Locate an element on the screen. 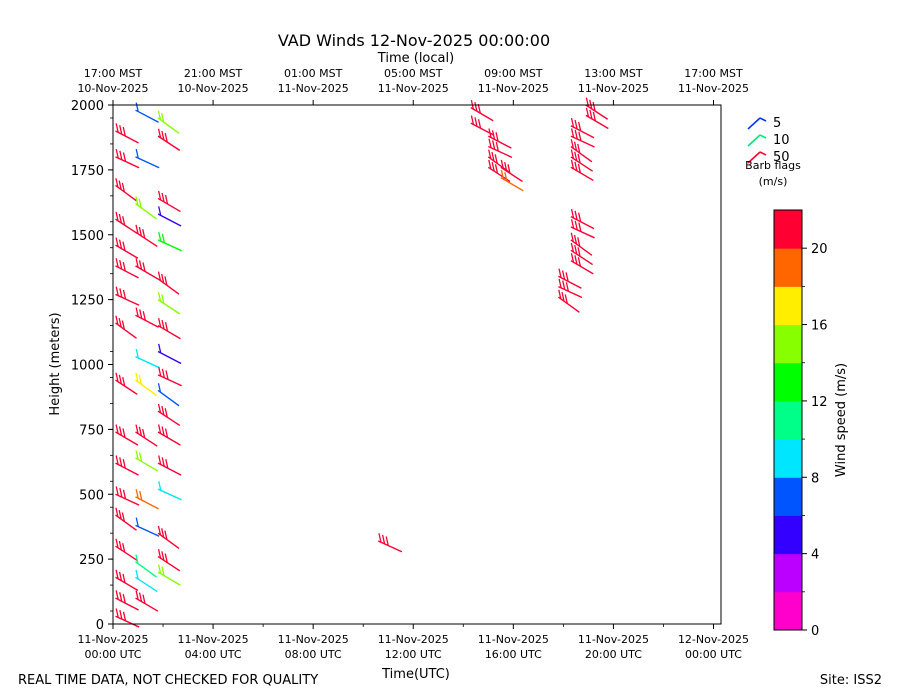 Image resolution: width=900 pixels, height=700 pixels. y-tick-label: 2000 is located at coordinates (87, 106).